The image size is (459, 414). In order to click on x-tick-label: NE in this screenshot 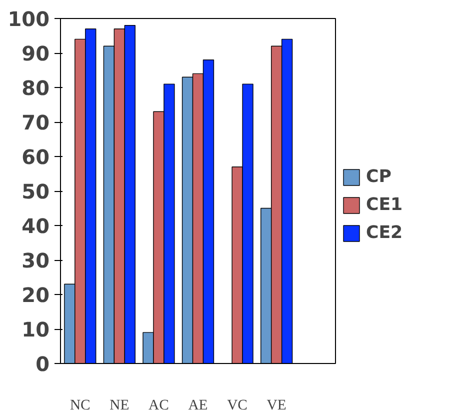, I will do `click(120, 406)`.